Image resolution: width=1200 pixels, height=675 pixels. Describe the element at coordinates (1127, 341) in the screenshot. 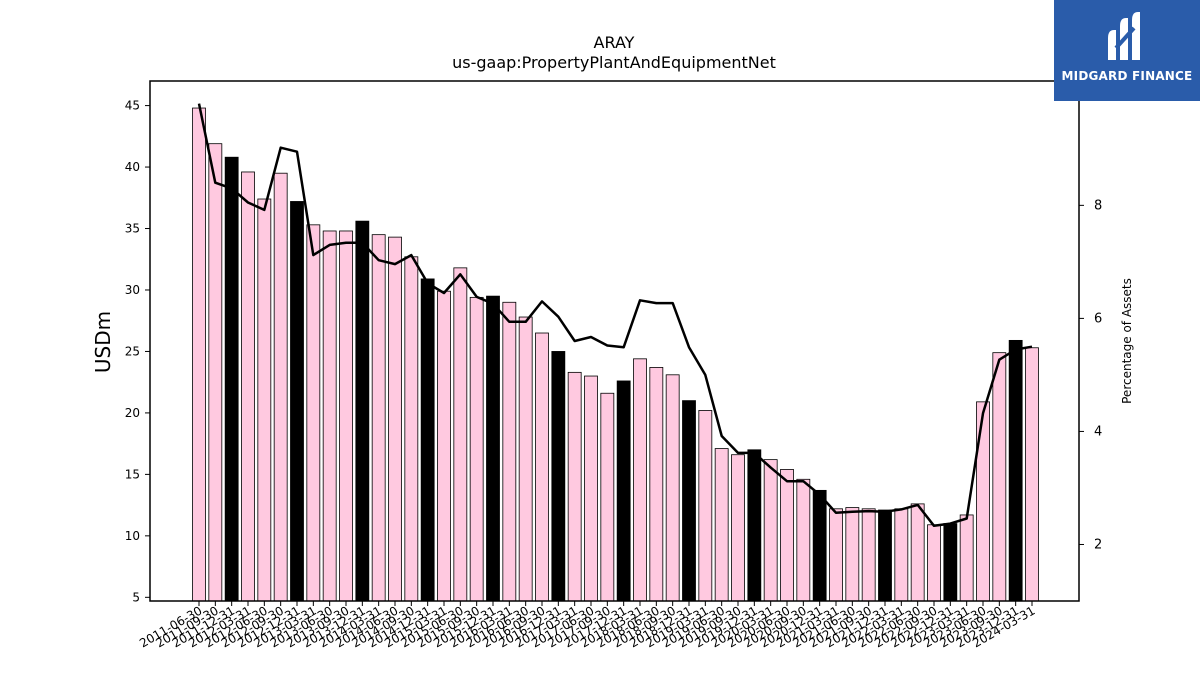

I see `y2-axis-label: Percentage of Assets` at that location.